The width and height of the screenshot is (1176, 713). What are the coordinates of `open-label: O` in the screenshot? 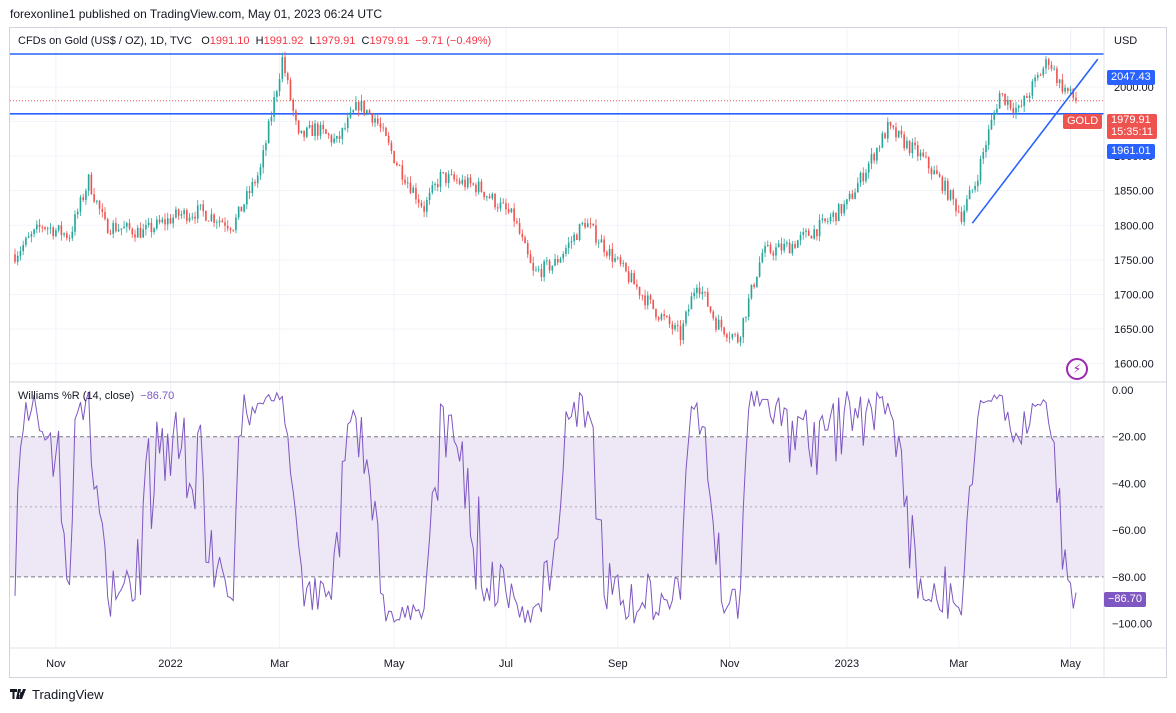 It's located at (205, 41).